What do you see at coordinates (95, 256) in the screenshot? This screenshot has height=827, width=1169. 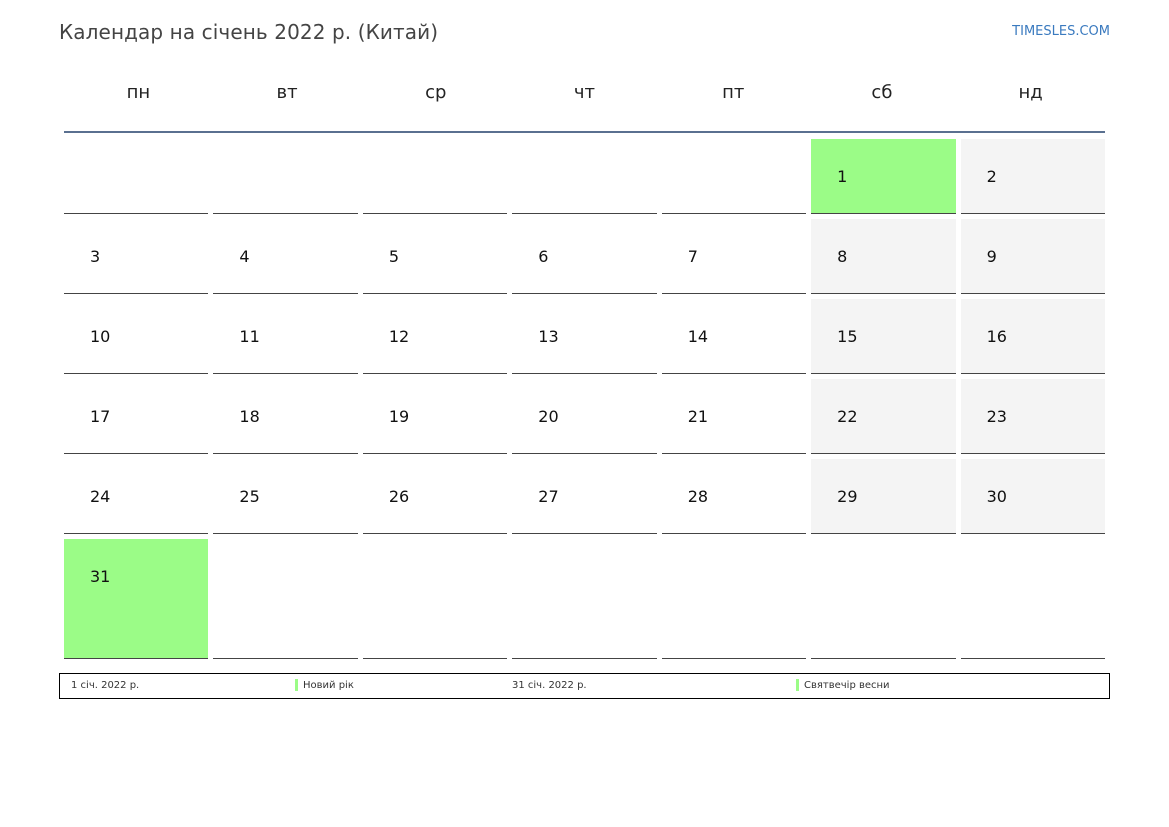 I see `day-number: 3` at bounding box center [95, 256].